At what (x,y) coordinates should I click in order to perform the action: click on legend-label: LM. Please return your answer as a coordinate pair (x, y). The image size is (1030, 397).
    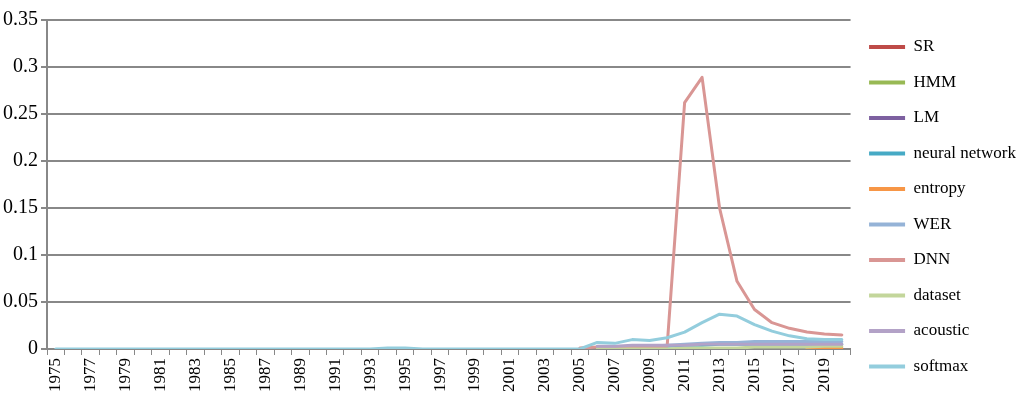
    Looking at the image, I should click on (926, 117).